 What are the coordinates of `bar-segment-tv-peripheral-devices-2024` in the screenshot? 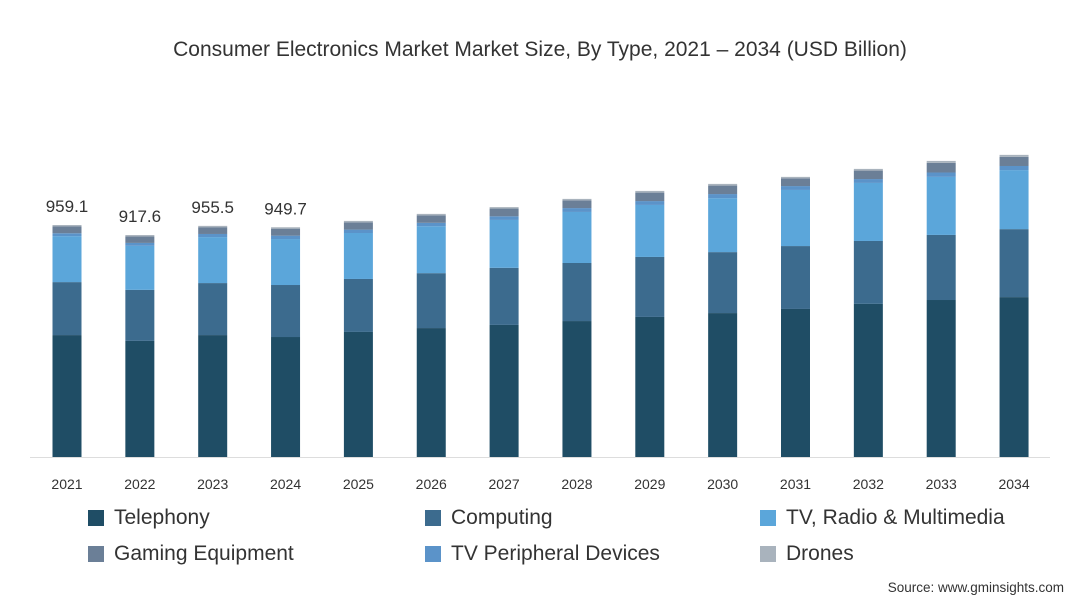 It's located at (286, 237).